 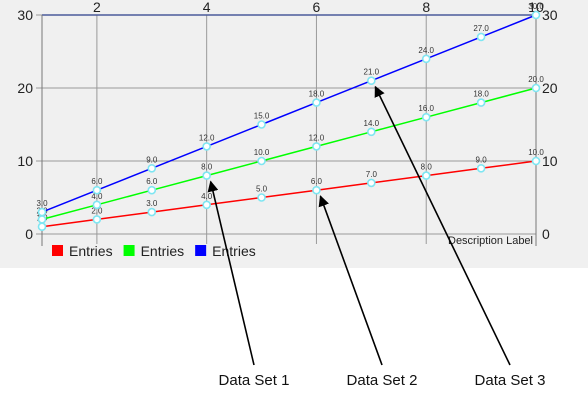 I want to click on y-right-tick-label: 30, so click(x=550, y=15).